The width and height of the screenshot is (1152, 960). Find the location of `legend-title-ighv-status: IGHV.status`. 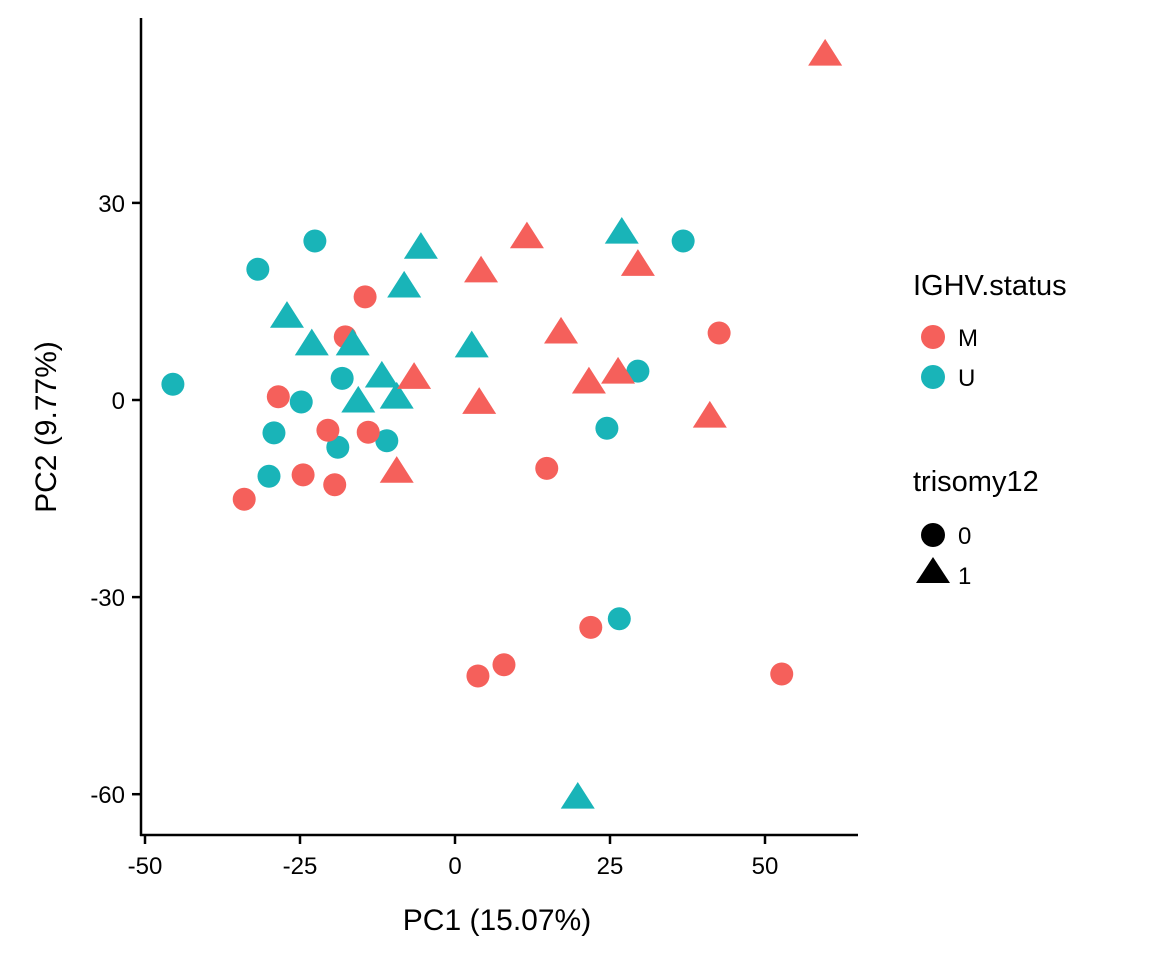

legend-title-ighv-status: IGHV.status is located at coordinates (990, 286).